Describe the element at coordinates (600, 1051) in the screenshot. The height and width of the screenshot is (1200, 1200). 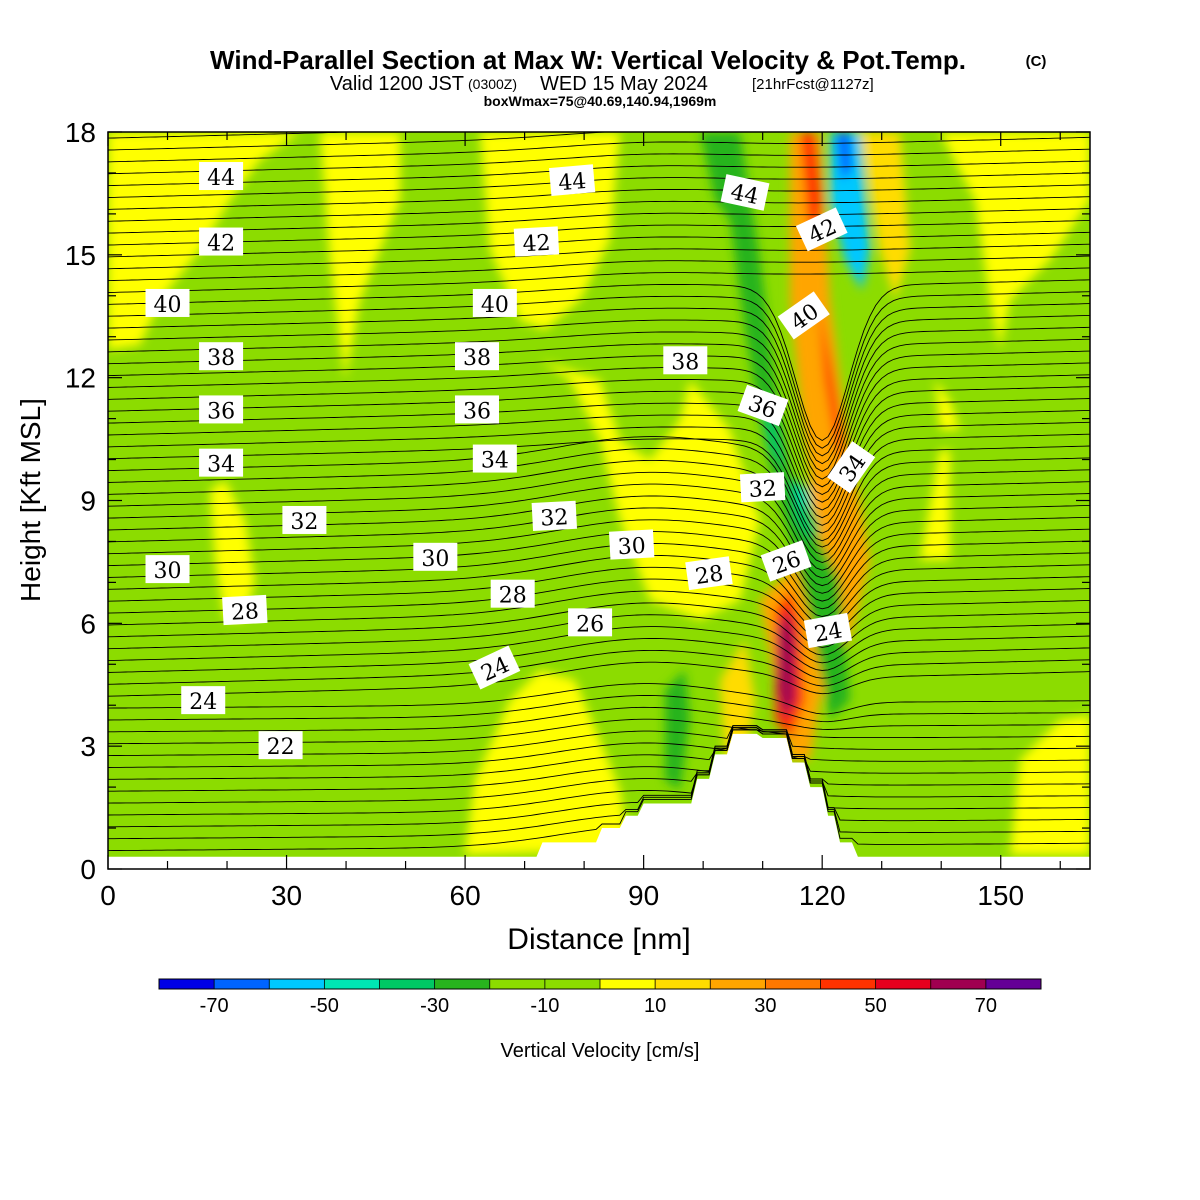
I see `colorbar-label: Vertical Velocity [cm/s]` at that location.